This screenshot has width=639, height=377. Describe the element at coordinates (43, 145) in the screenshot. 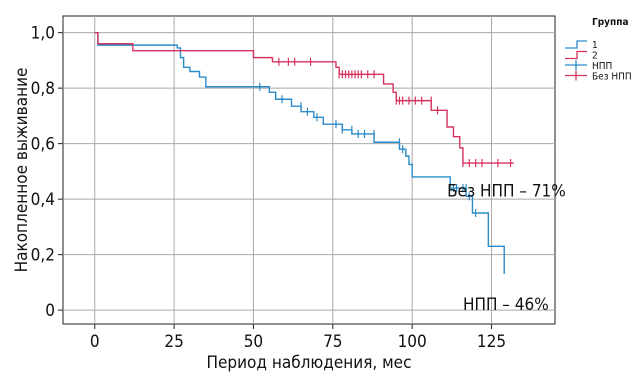

I see `y-tick-label-3: 0,6` at that location.